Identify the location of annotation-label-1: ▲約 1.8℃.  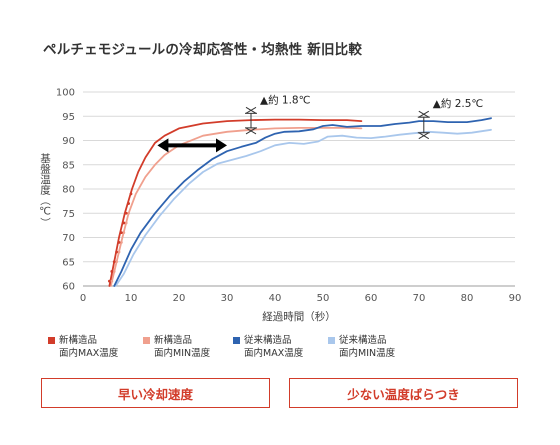
(285, 99).